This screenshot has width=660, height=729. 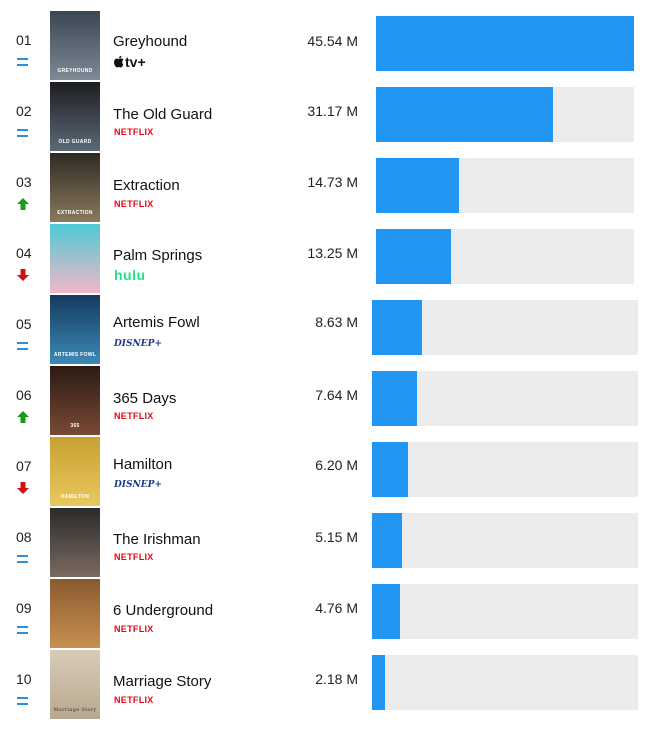 What do you see at coordinates (336, 679) in the screenshot?
I see `viewers-value: 2.18 M` at bounding box center [336, 679].